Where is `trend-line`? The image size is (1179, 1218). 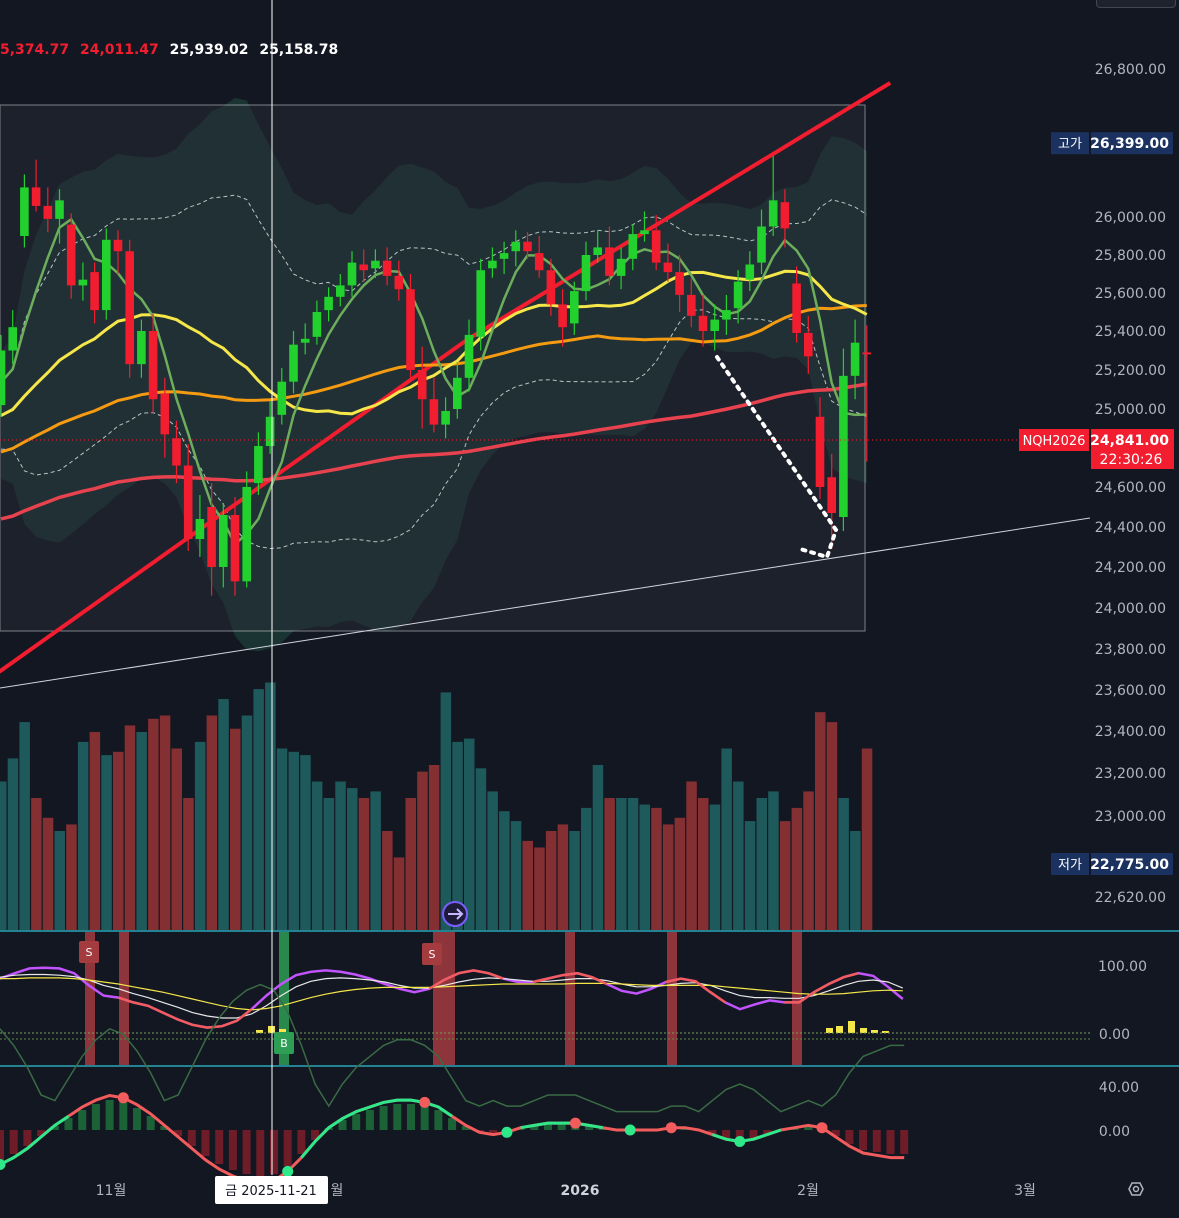 trend-line is located at coordinates (545, 603).